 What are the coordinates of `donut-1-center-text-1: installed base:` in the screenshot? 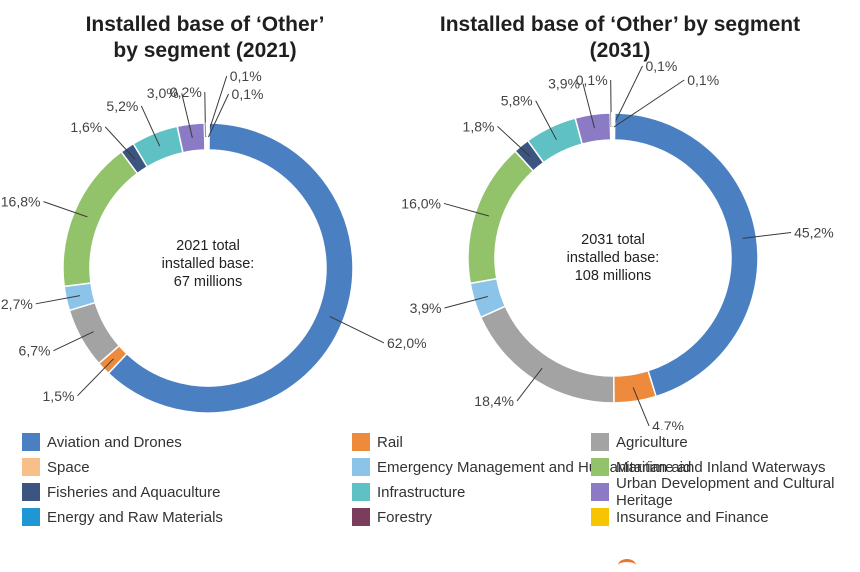 It's located at (613, 258).